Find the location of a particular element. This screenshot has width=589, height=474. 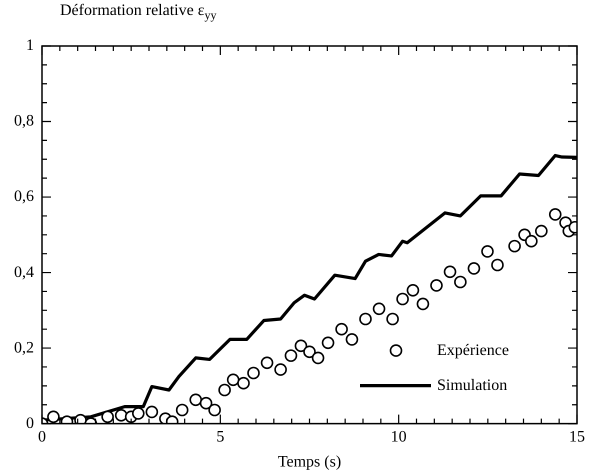

y-tick-label: 0,4 is located at coordinates (24, 272).